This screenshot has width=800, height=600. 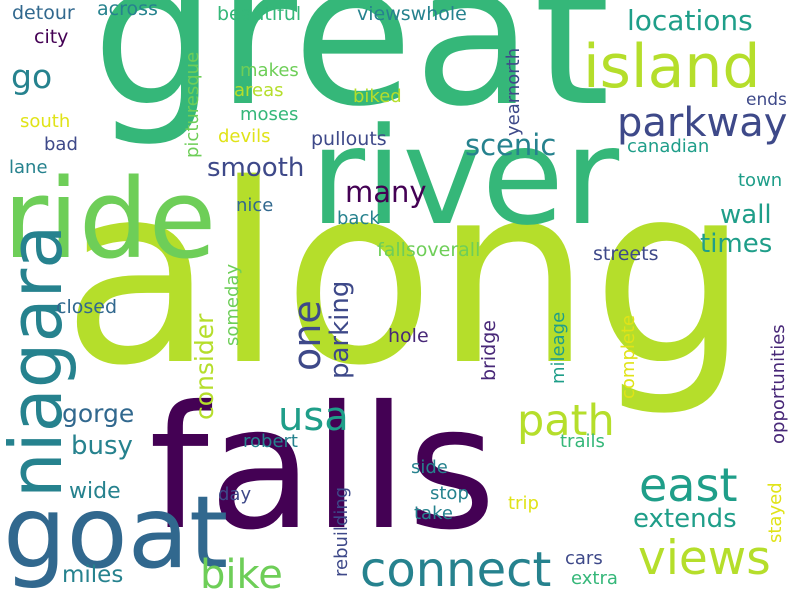 What do you see at coordinates (558, 347) in the screenshot?
I see `word-mileage: mileage` at bounding box center [558, 347].